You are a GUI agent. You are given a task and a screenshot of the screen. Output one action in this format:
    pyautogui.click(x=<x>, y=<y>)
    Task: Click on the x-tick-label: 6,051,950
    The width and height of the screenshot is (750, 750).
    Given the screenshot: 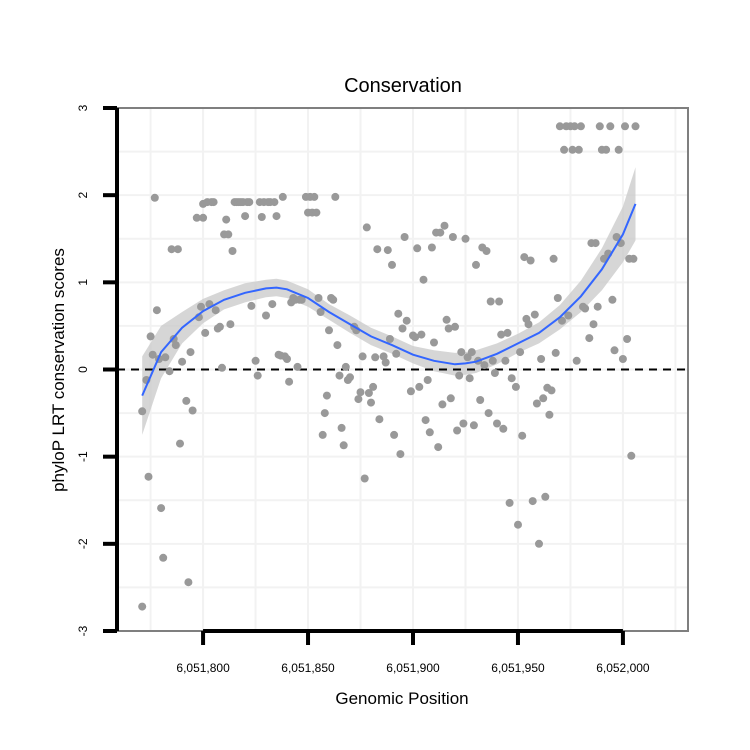 What is the action you would take?
    pyautogui.click(x=518, y=668)
    